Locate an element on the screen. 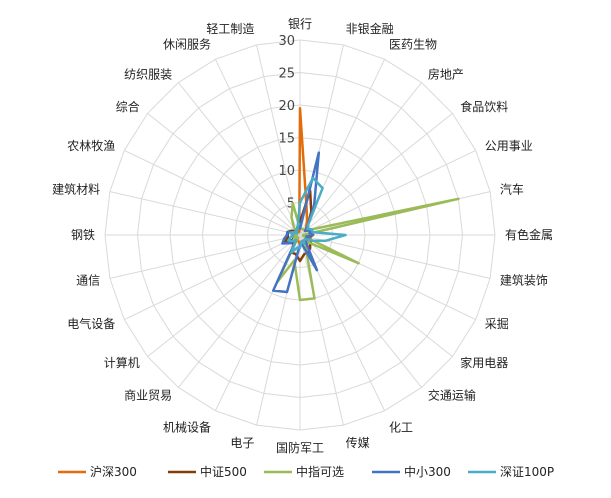 This screenshot has height=498, width=611. category-label: 医药生物 is located at coordinates (413, 44).